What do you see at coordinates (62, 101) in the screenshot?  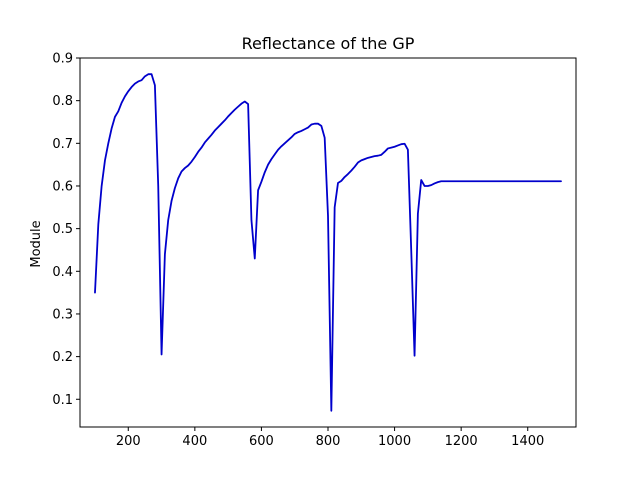 I see `y-tick-label: 0.8` at bounding box center [62, 101].